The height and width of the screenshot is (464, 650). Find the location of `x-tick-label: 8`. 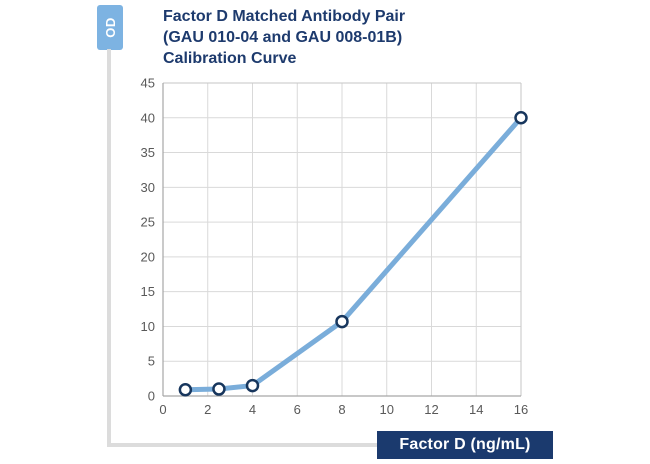

x-tick-label: 8 is located at coordinates (341, 409).